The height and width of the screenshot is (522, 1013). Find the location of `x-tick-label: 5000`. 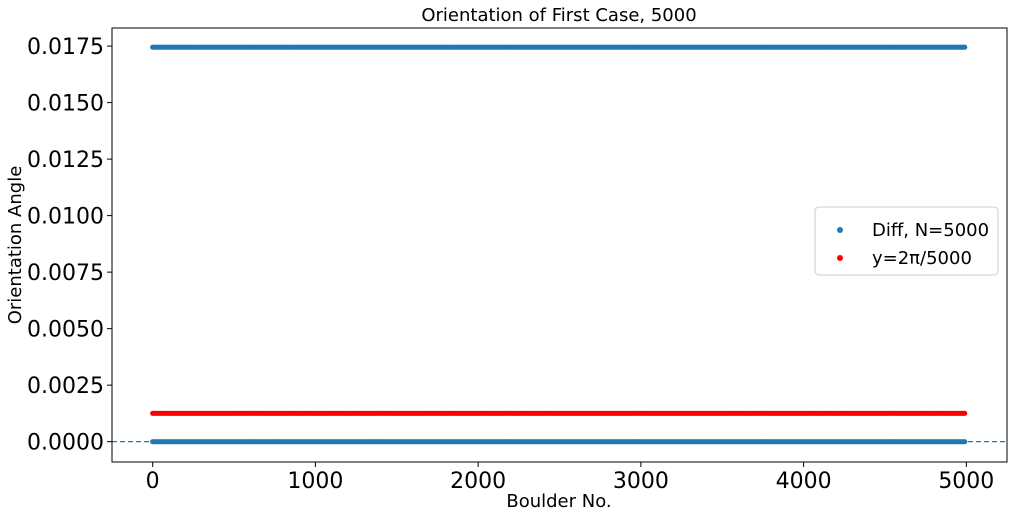

x-tick-label: 5000 is located at coordinates (966, 481).